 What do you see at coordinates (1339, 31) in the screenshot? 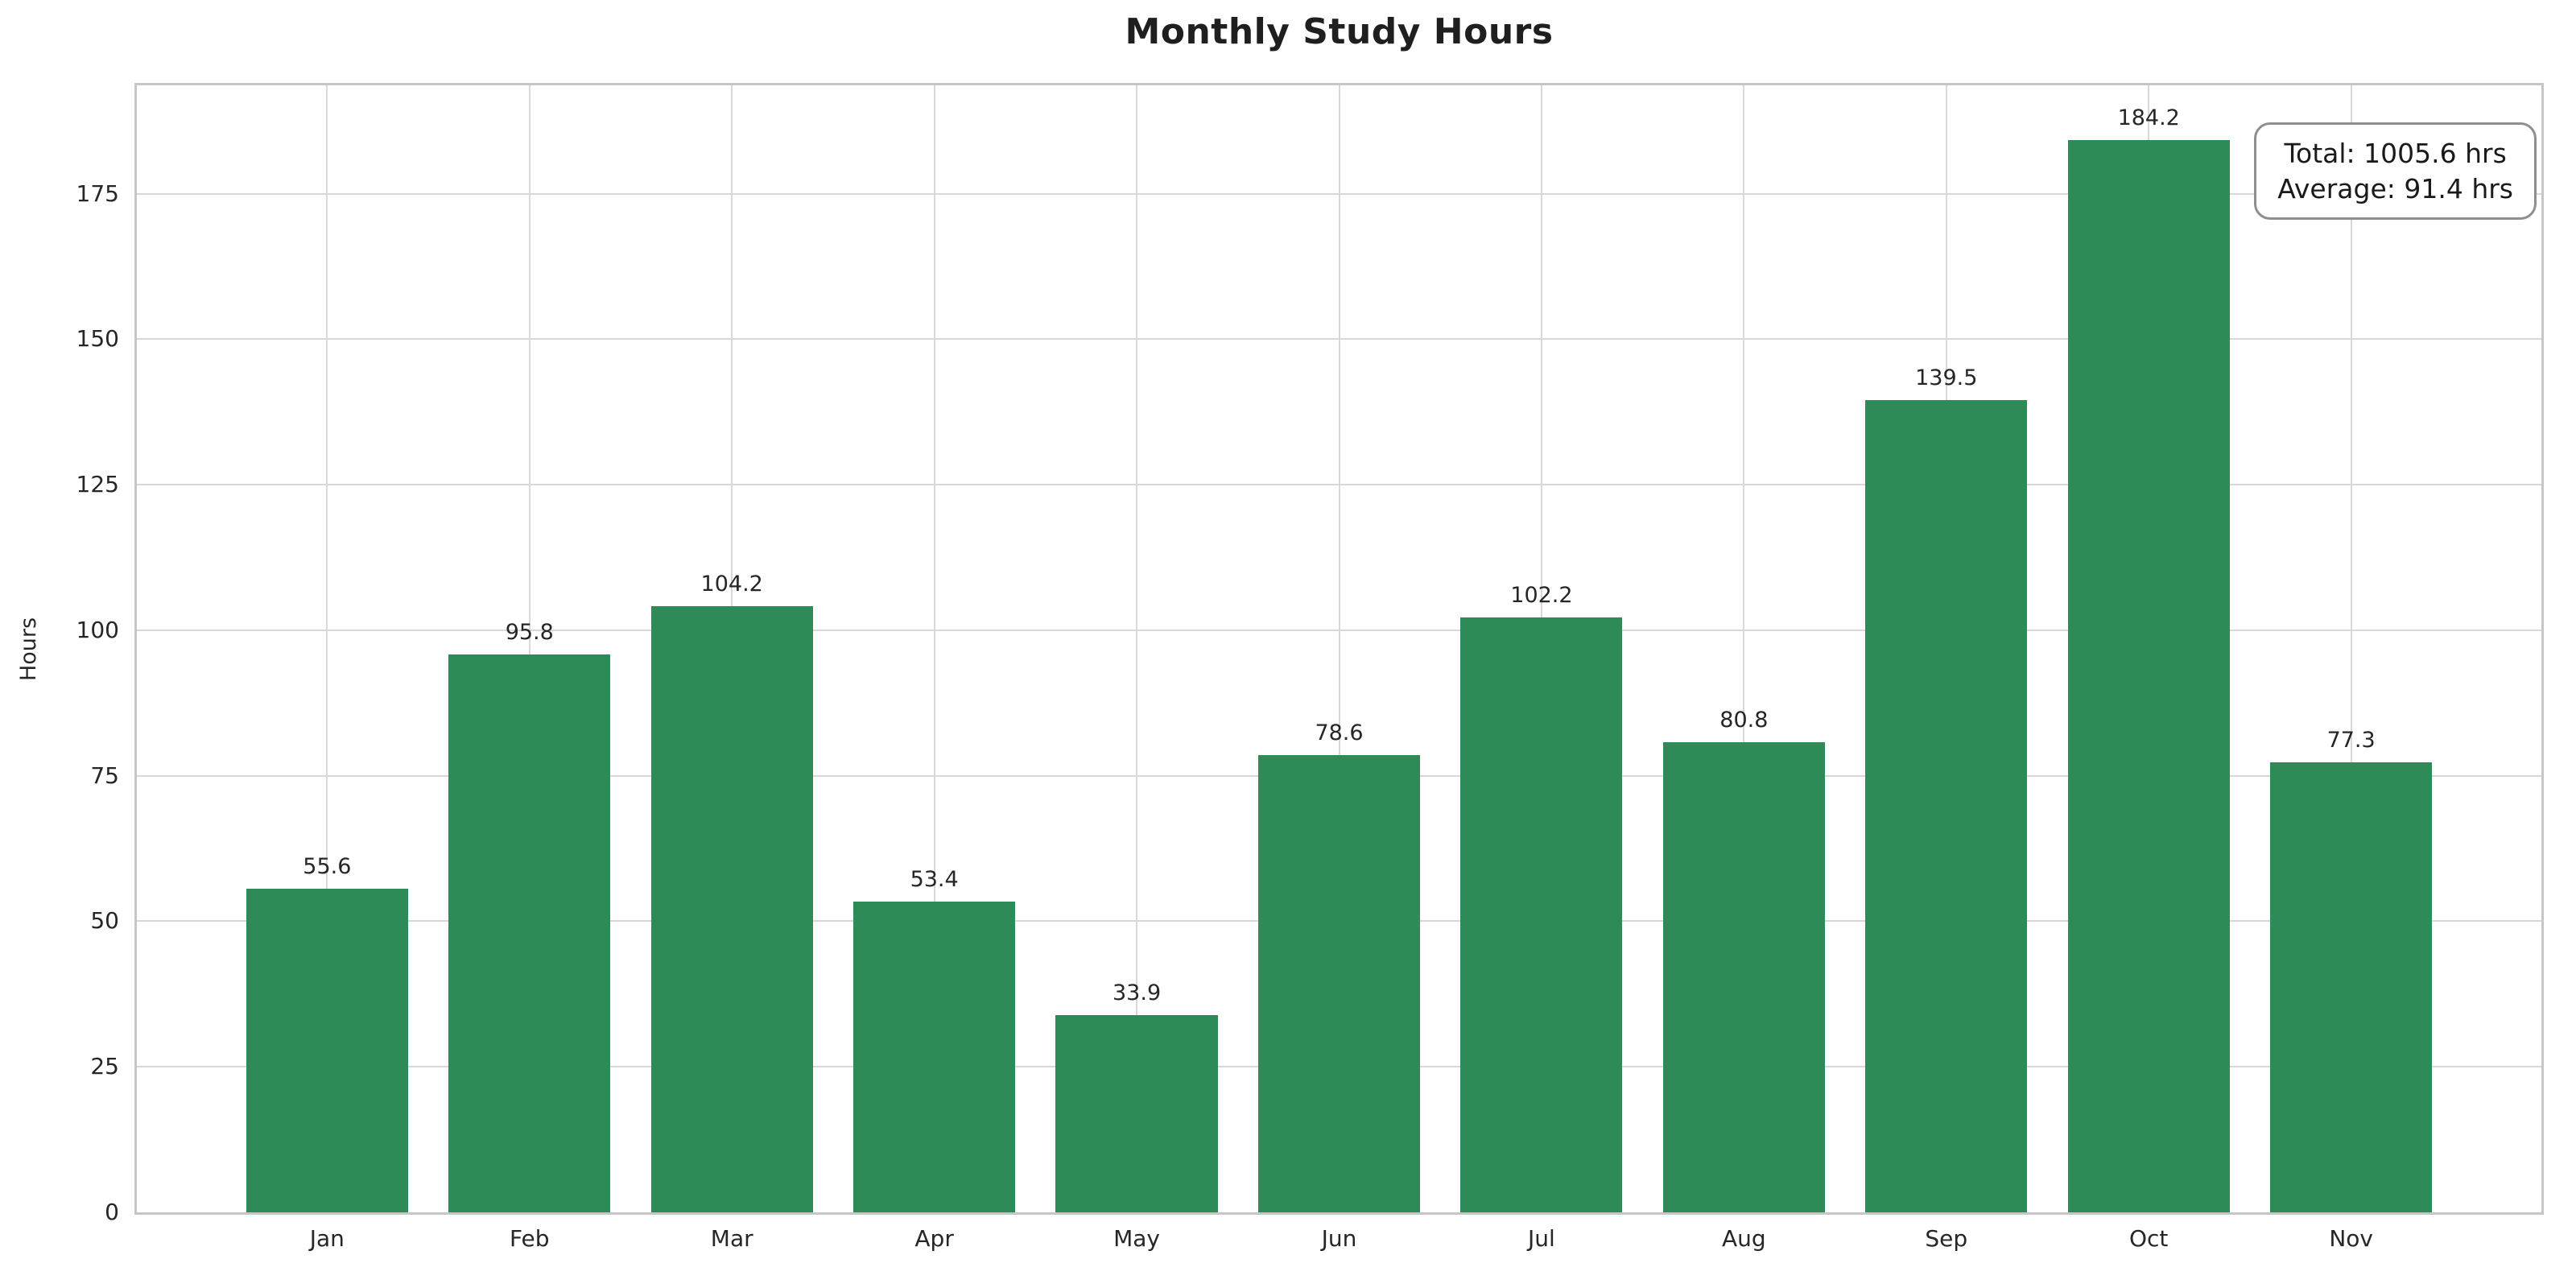
I see `chart-title: Monthly Study Hours` at bounding box center [1339, 31].